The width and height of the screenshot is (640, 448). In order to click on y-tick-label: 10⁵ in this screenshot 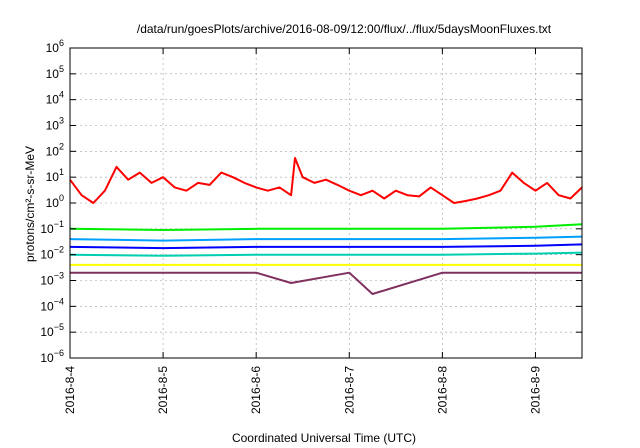, I will do `click(55, 72)`.